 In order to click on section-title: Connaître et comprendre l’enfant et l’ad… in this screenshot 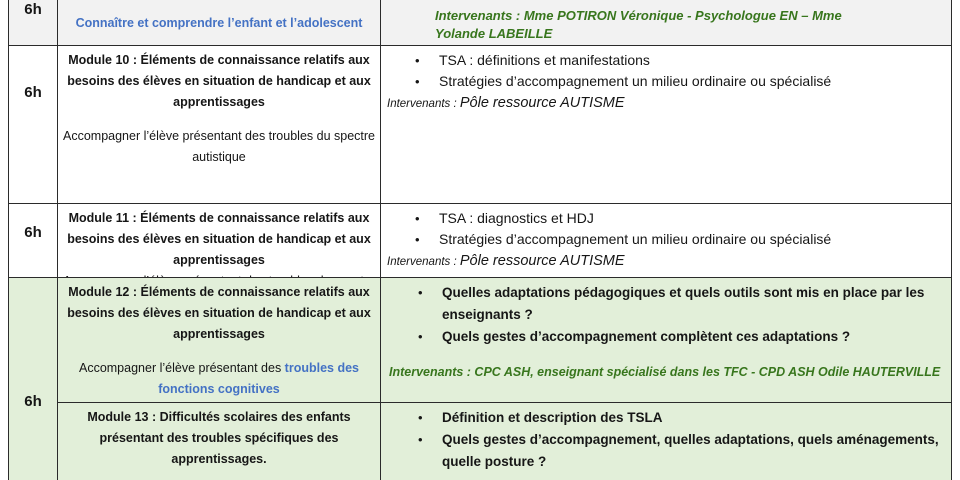, I will do `click(219, 22)`.